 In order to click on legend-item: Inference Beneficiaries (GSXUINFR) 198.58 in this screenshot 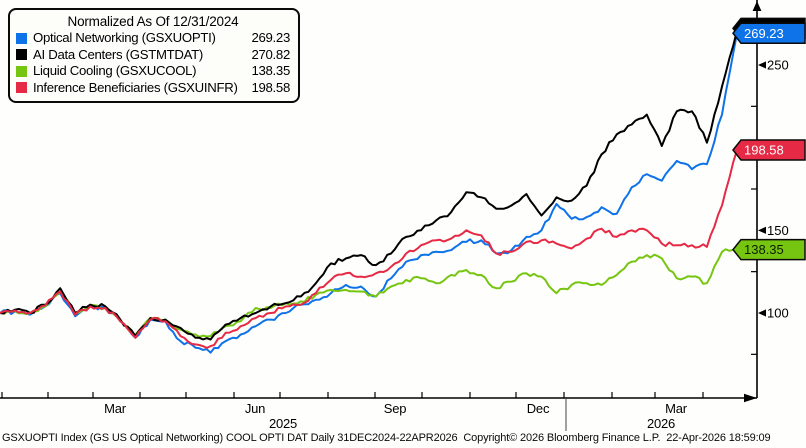, I will do `click(153, 88)`.